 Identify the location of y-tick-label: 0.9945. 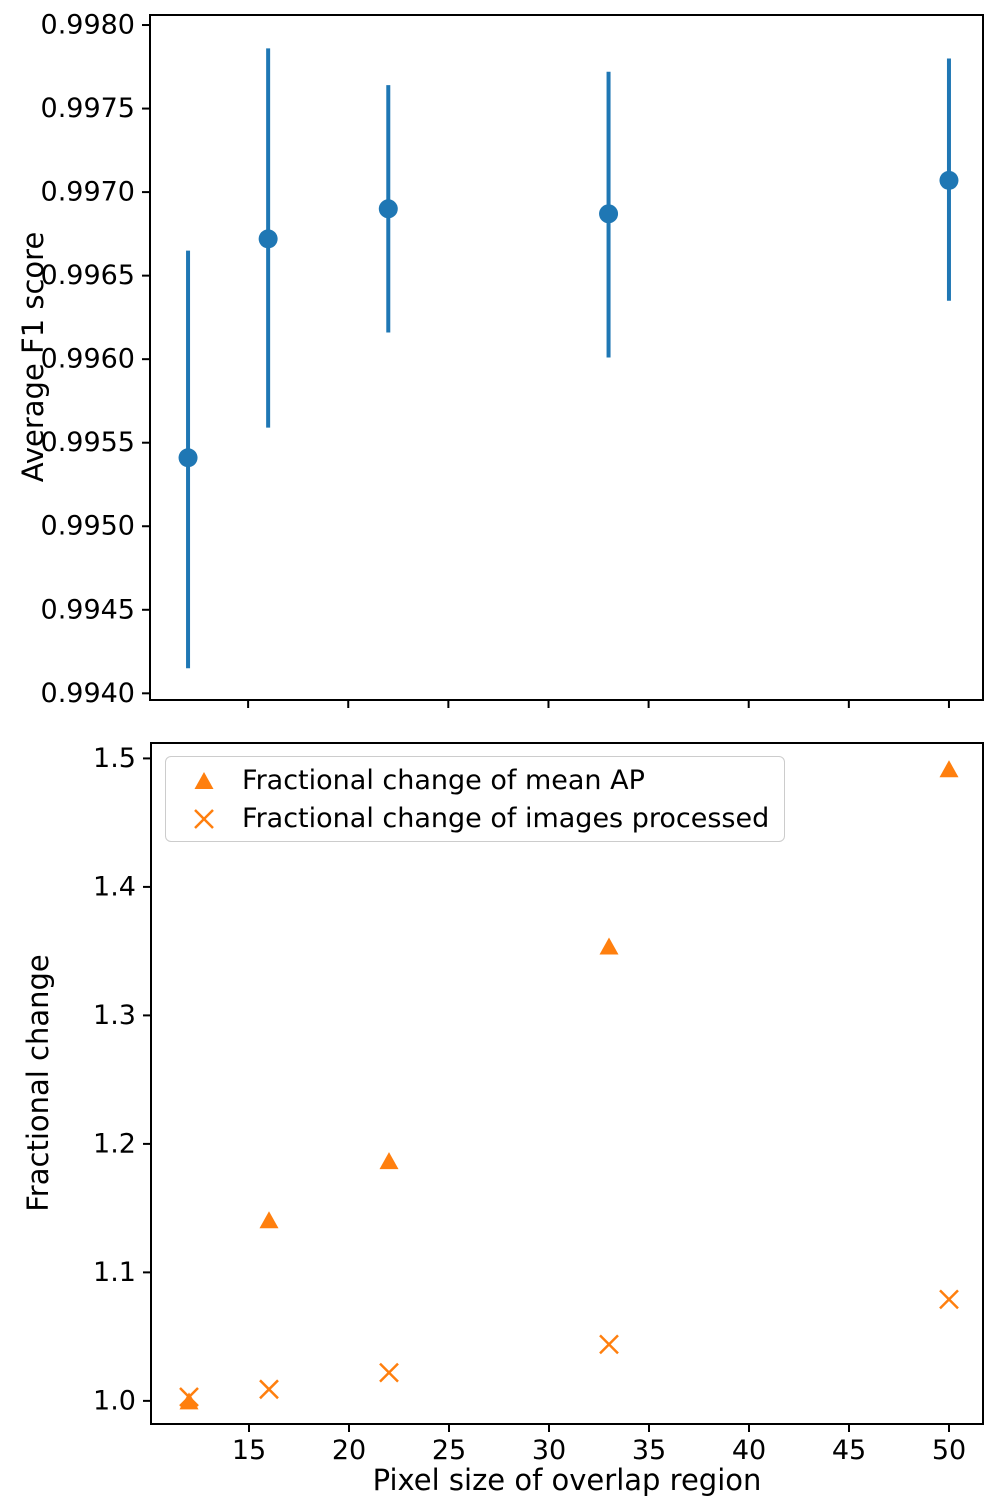
(88, 609).